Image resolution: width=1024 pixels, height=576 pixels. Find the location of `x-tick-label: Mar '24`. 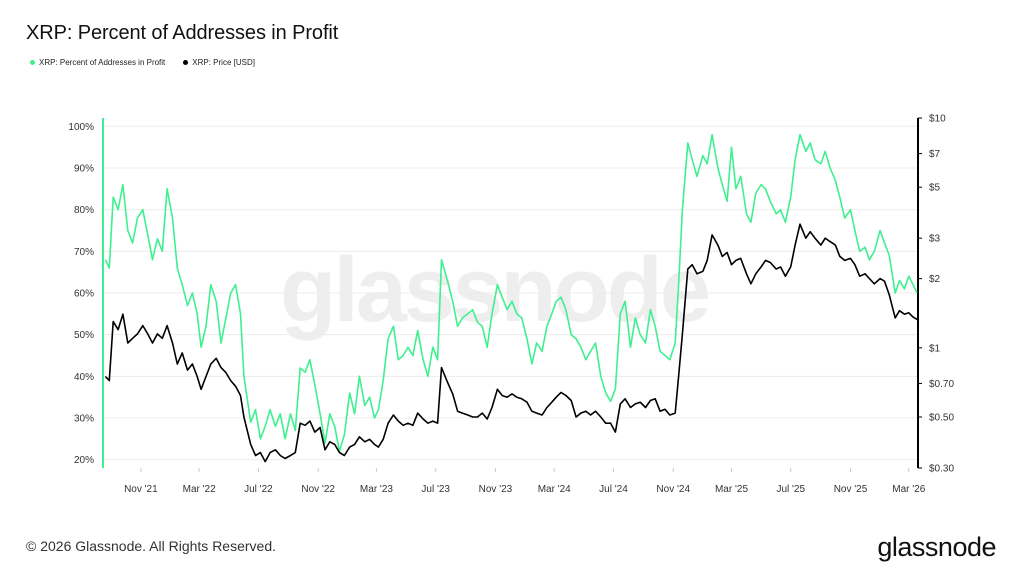

x-tick-label: Mar '24 is located at coordinates (554, 489).